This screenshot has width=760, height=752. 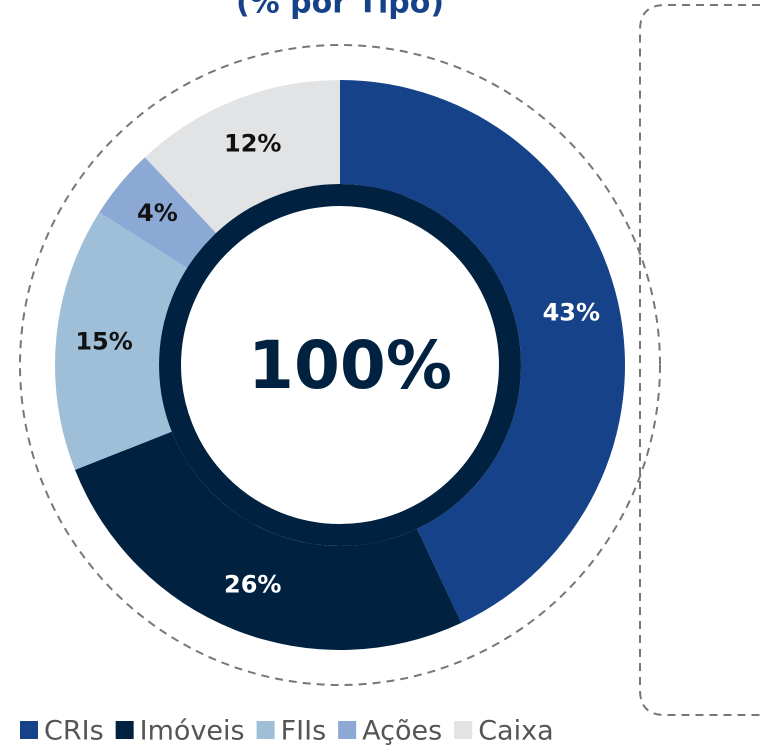 I want to click on data-label: 12%, so click(x=252, y=144).